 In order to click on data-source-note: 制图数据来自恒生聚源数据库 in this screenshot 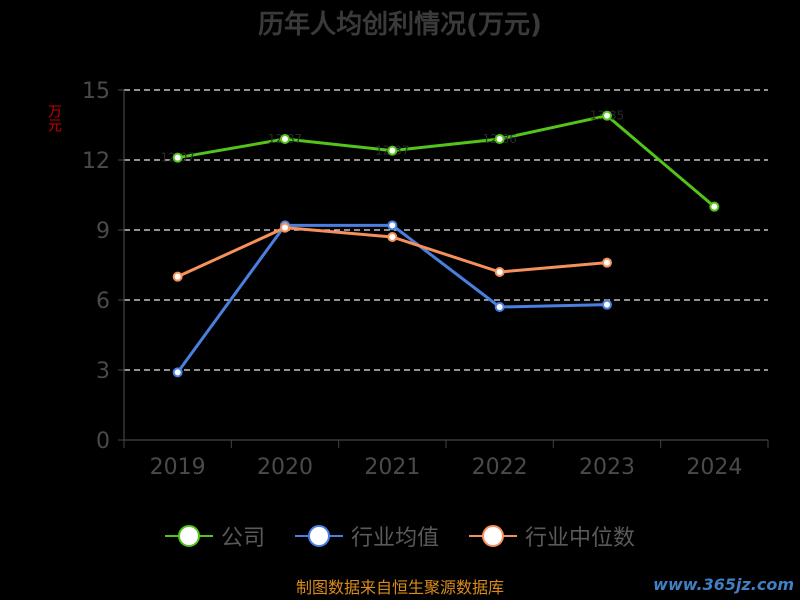, I will do `click(399, 587)`.